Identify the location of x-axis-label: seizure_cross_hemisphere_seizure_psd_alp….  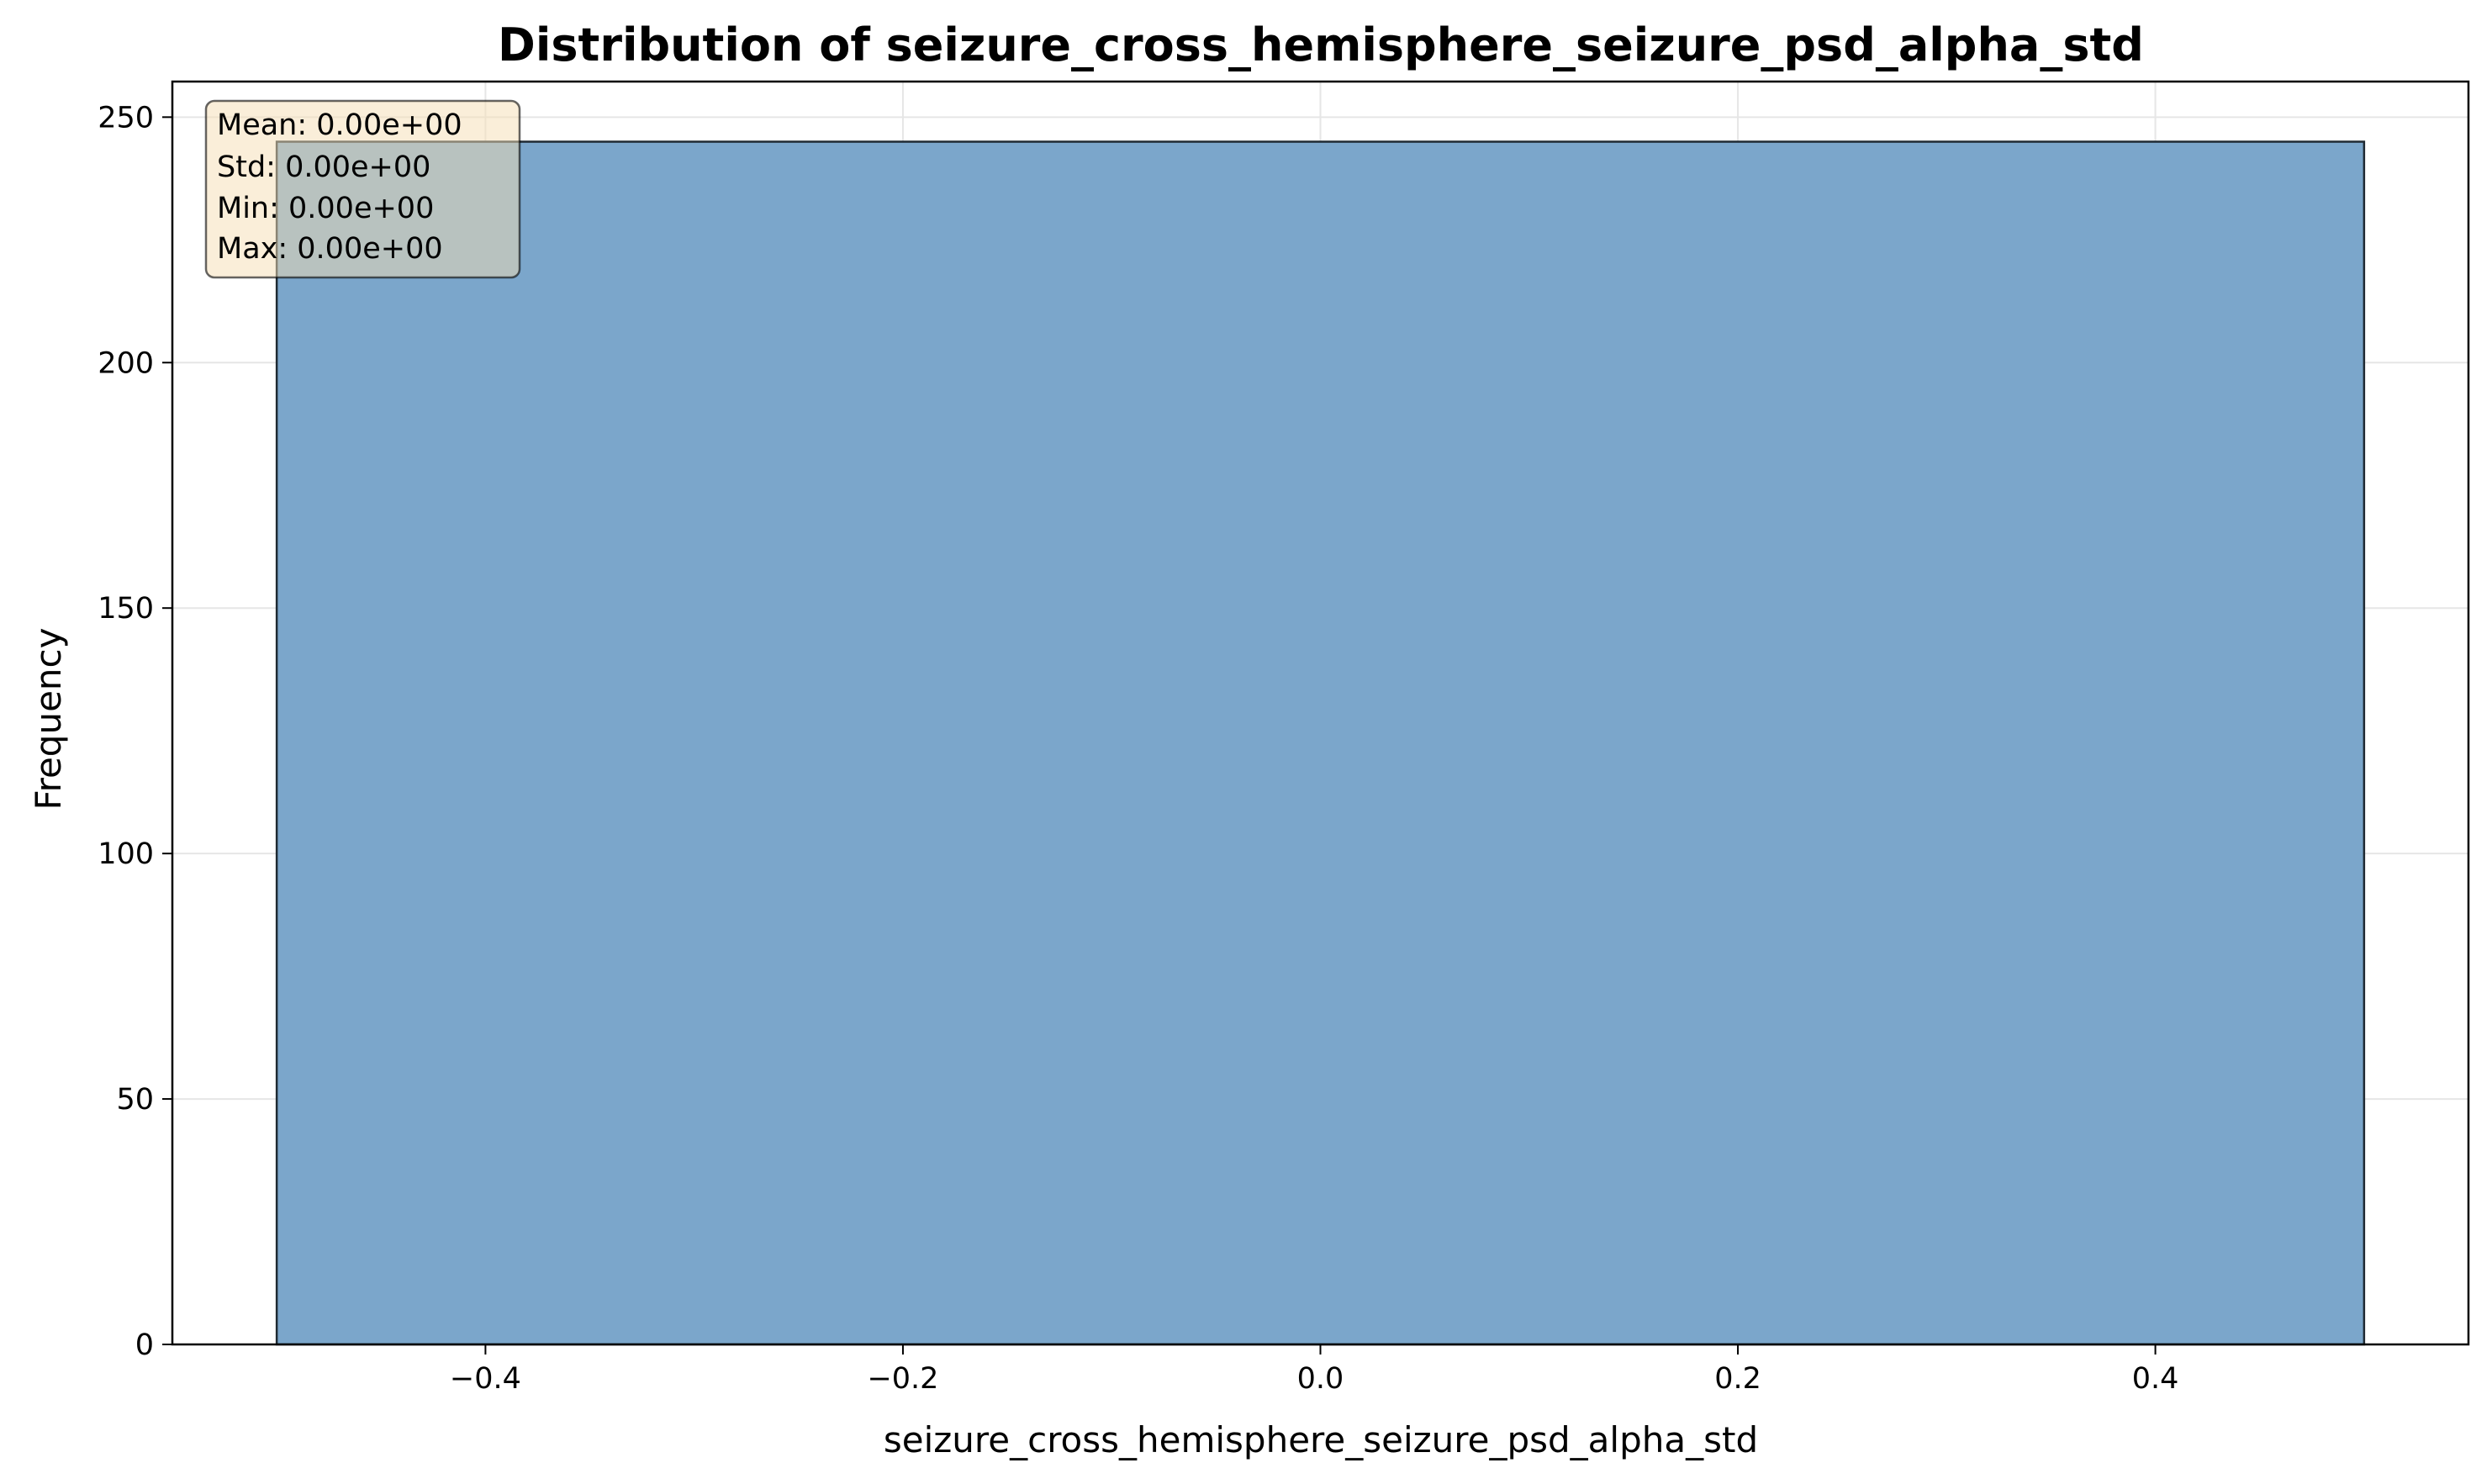
(1321, 1439).